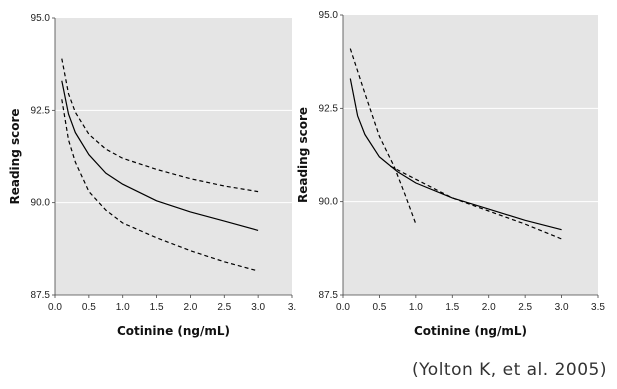 The width and height of the screenshot is (617, 389). Describe the element at coordinates (598, 307) in the screenshot. I see `x-tick-label: 3.5` at that location.